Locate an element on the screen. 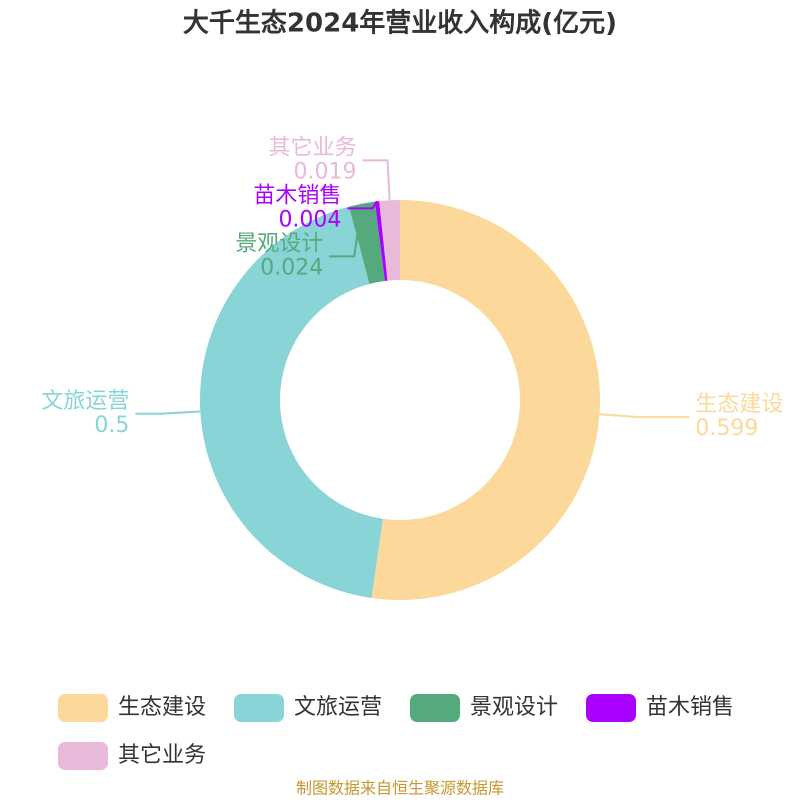 The width and height of the screenshot is (800, 804). slice-label: 生态建设 is located at coordinates (739, 404).